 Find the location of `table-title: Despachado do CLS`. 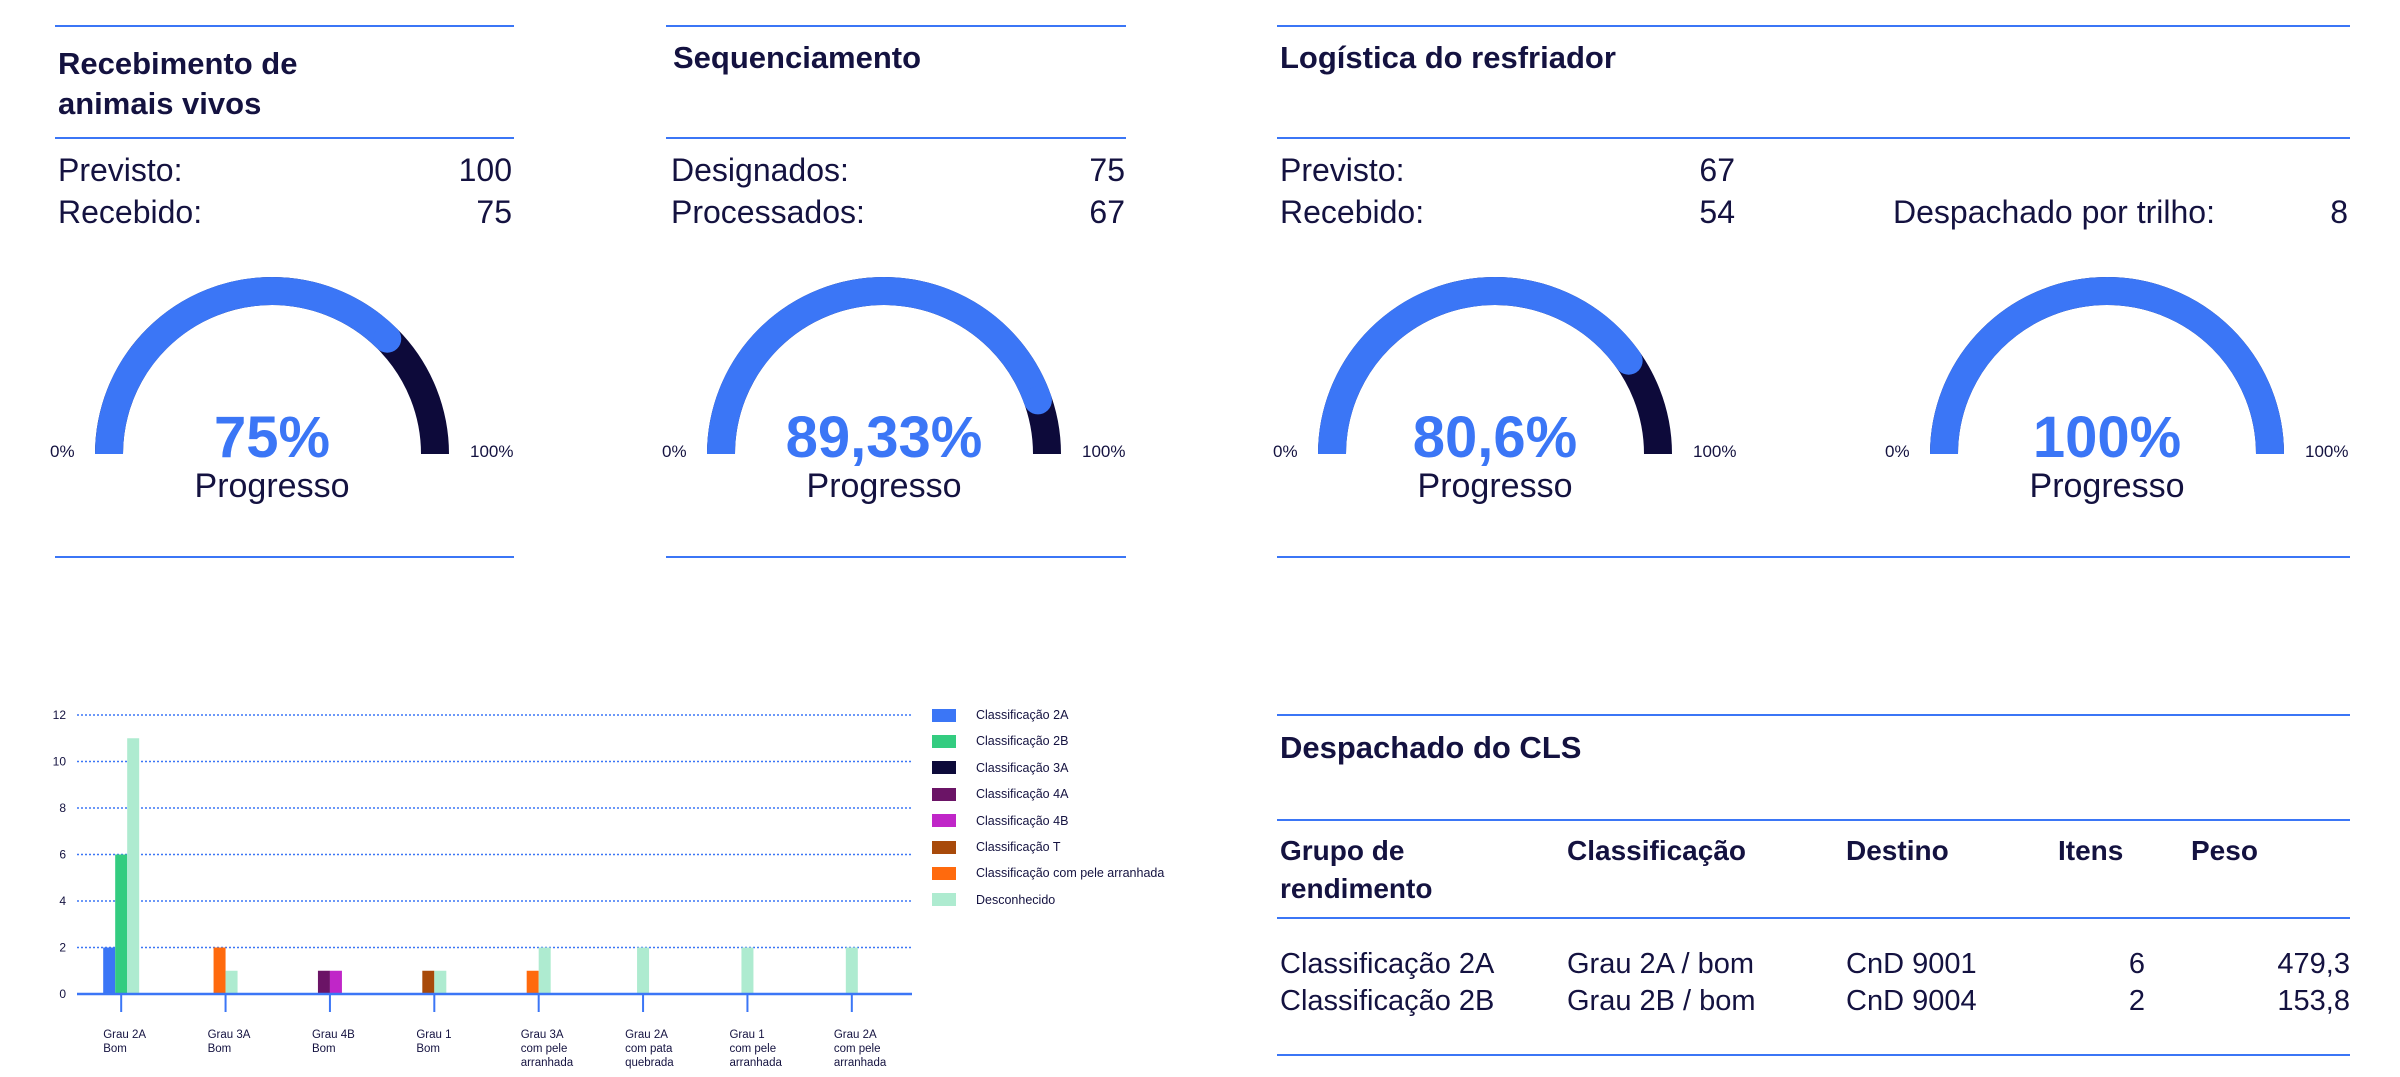

table-title: Despachado do CLS is located at coordinates (1431, 747).